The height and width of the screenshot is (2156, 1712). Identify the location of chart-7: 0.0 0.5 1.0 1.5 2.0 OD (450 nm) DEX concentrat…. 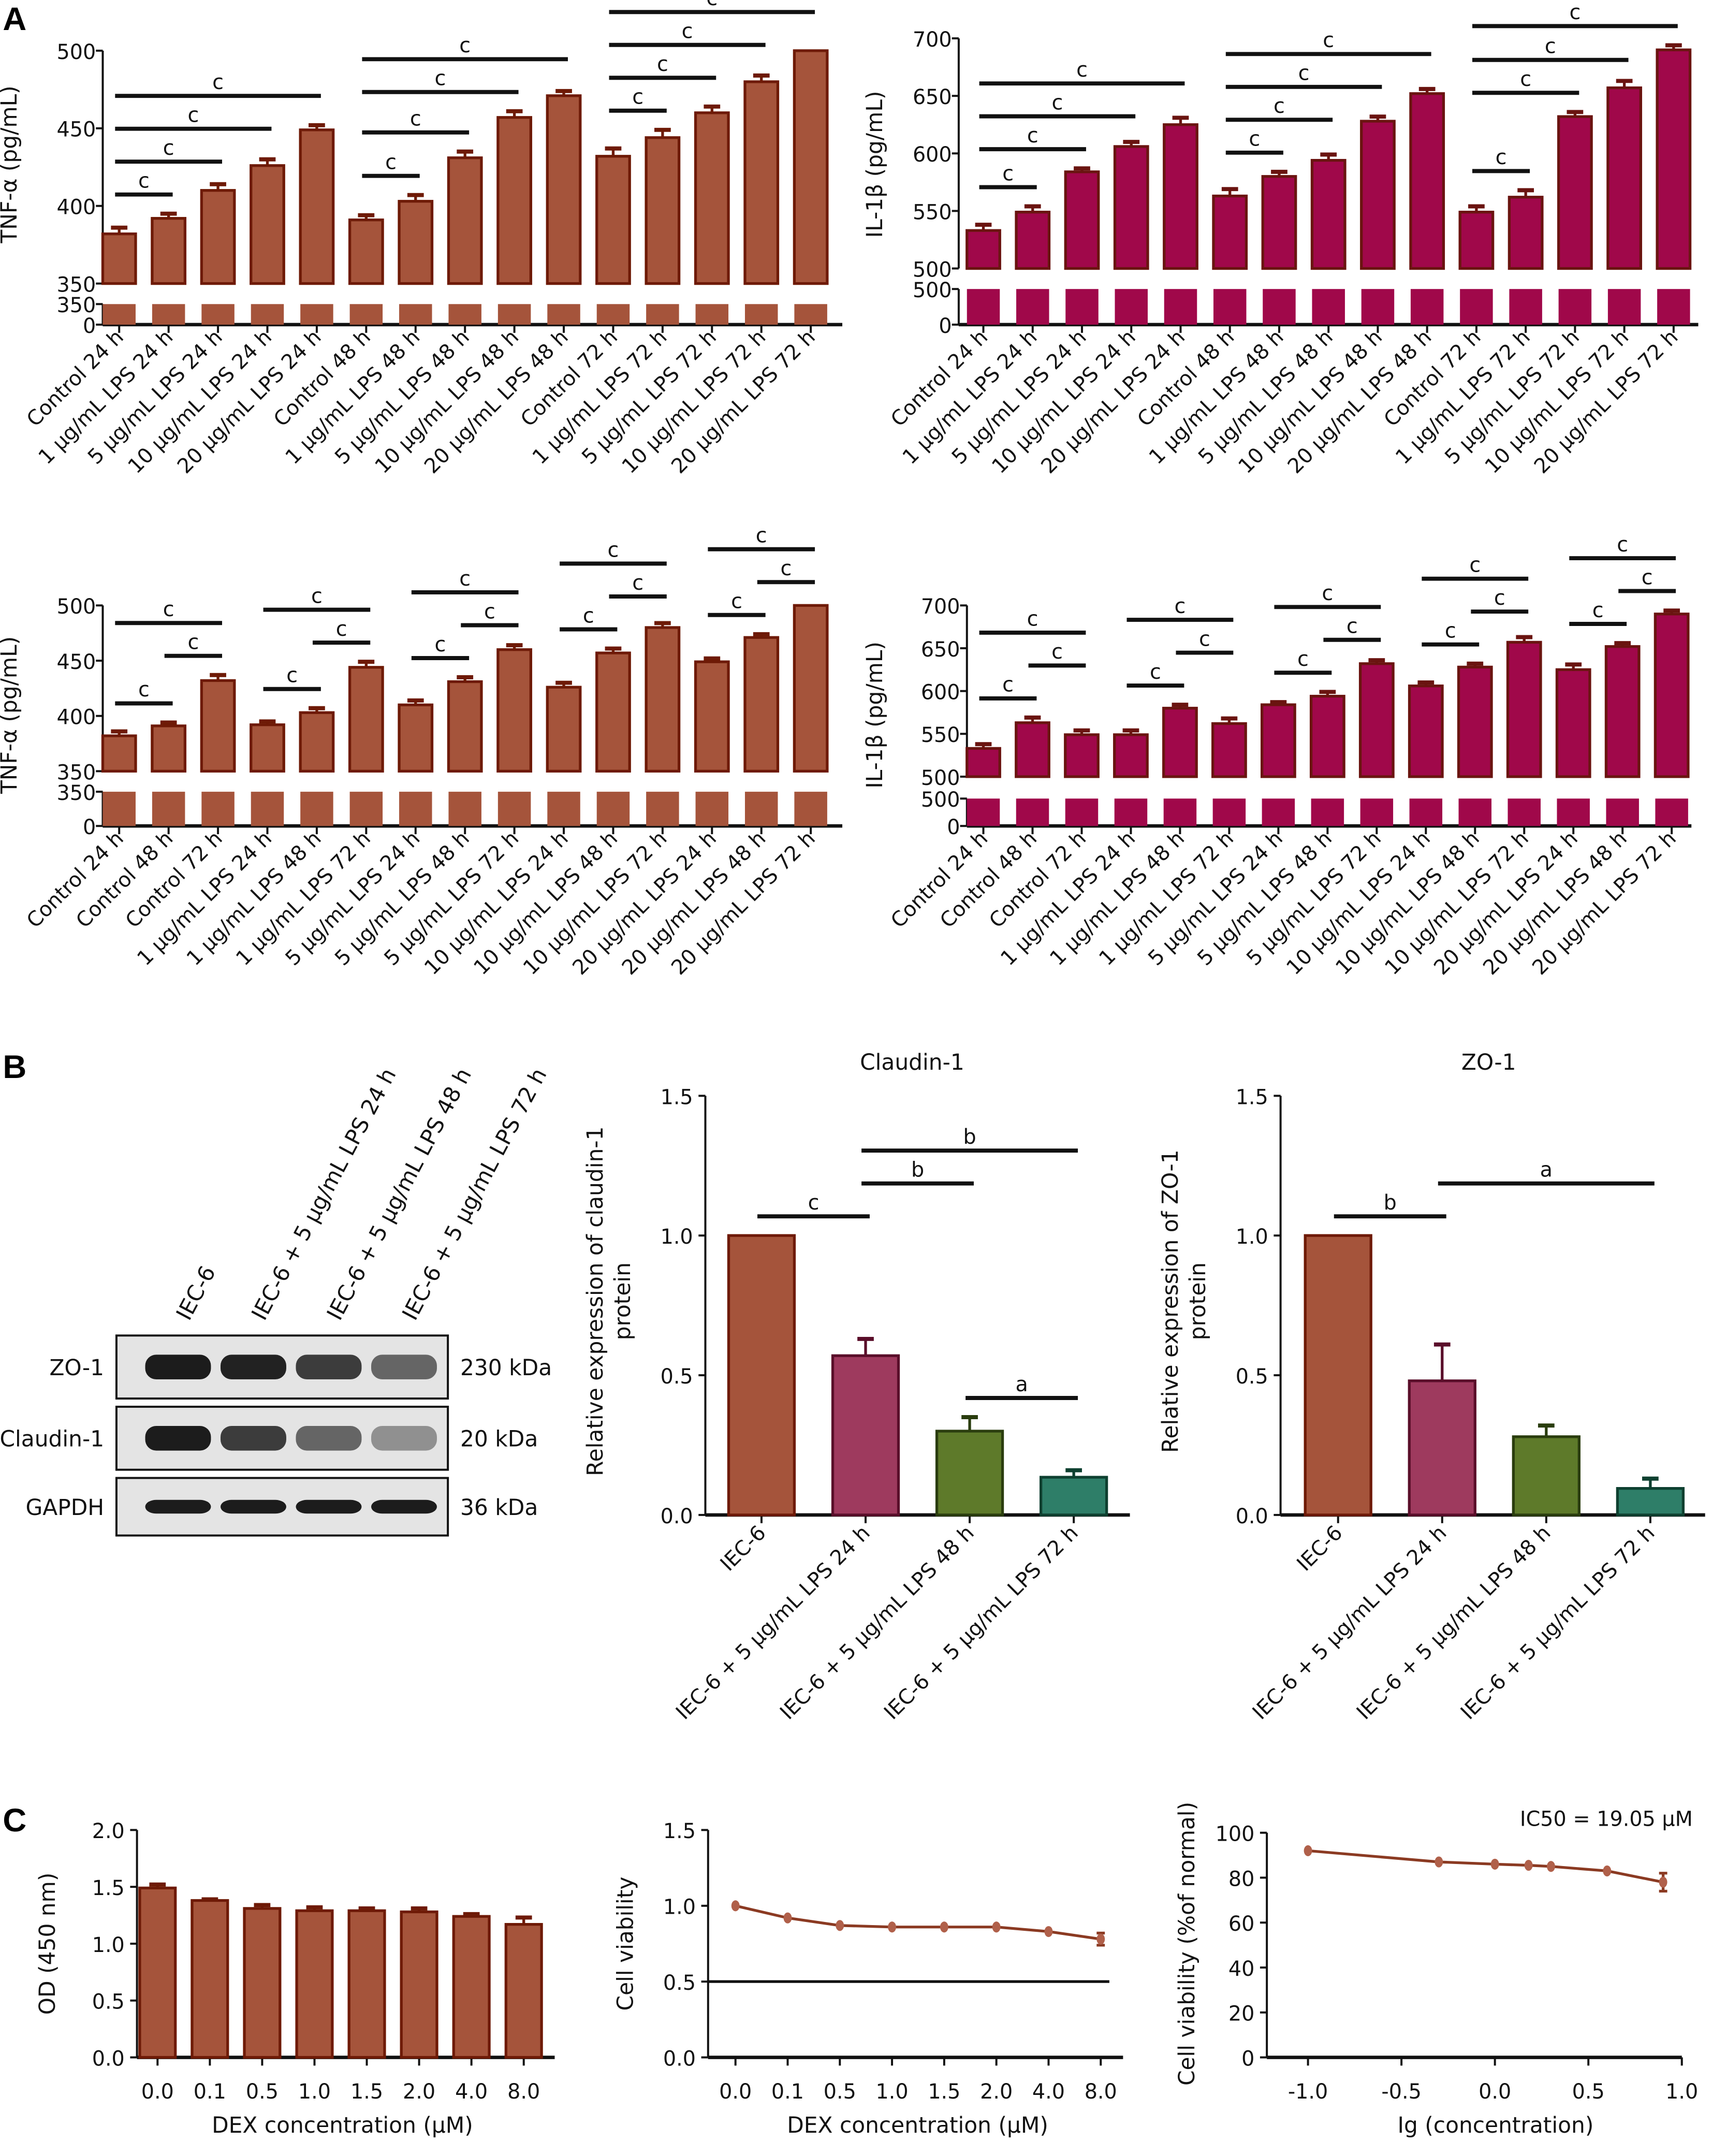
(295, 1979).